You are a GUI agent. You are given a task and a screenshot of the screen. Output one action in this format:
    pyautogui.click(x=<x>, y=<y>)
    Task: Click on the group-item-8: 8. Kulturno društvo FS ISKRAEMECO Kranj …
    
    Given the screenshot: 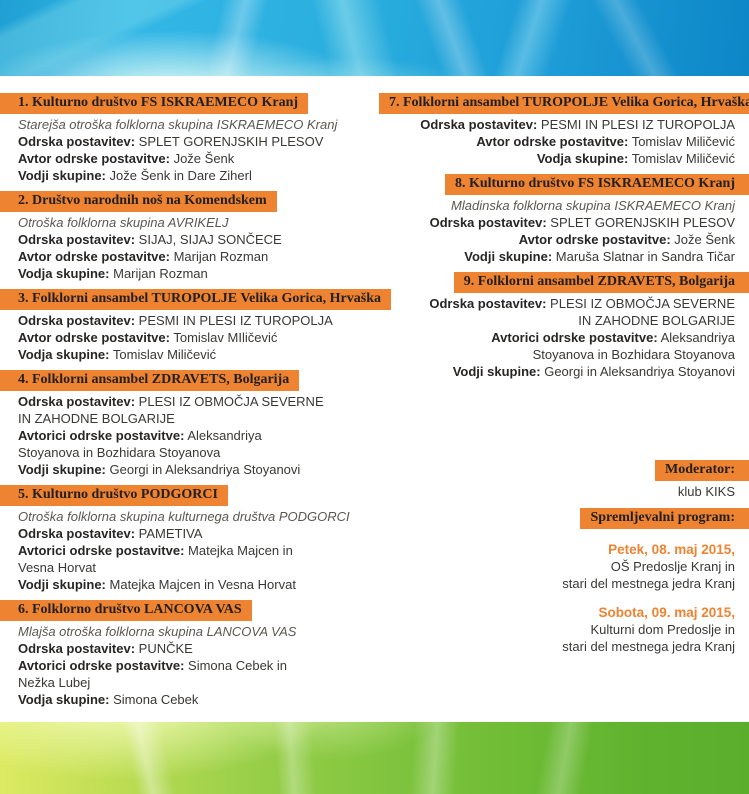 What is the action you would take?
    pyautogui.click(x=564, y=219)
    